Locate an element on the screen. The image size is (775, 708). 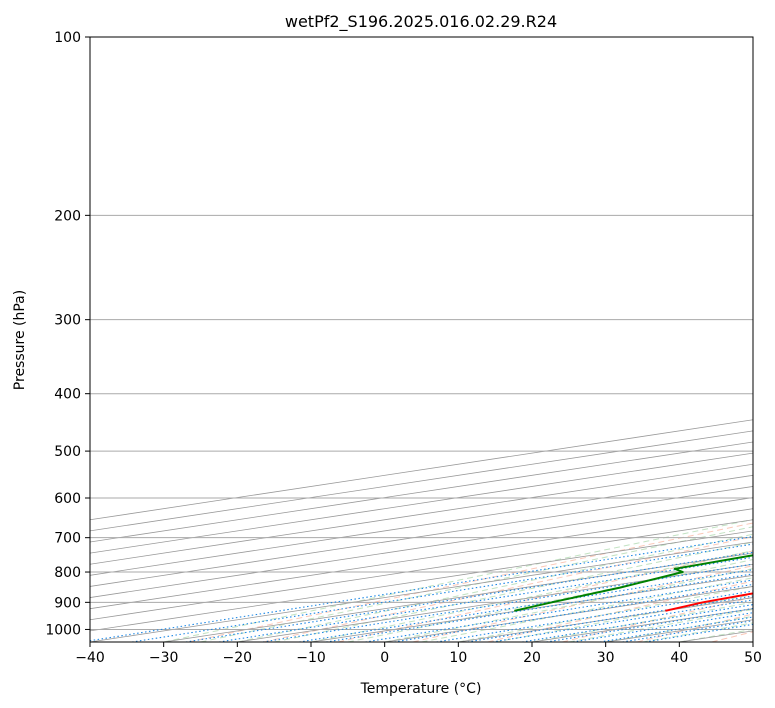
mixing-ratio-lines is located at coordinates (421, 588).